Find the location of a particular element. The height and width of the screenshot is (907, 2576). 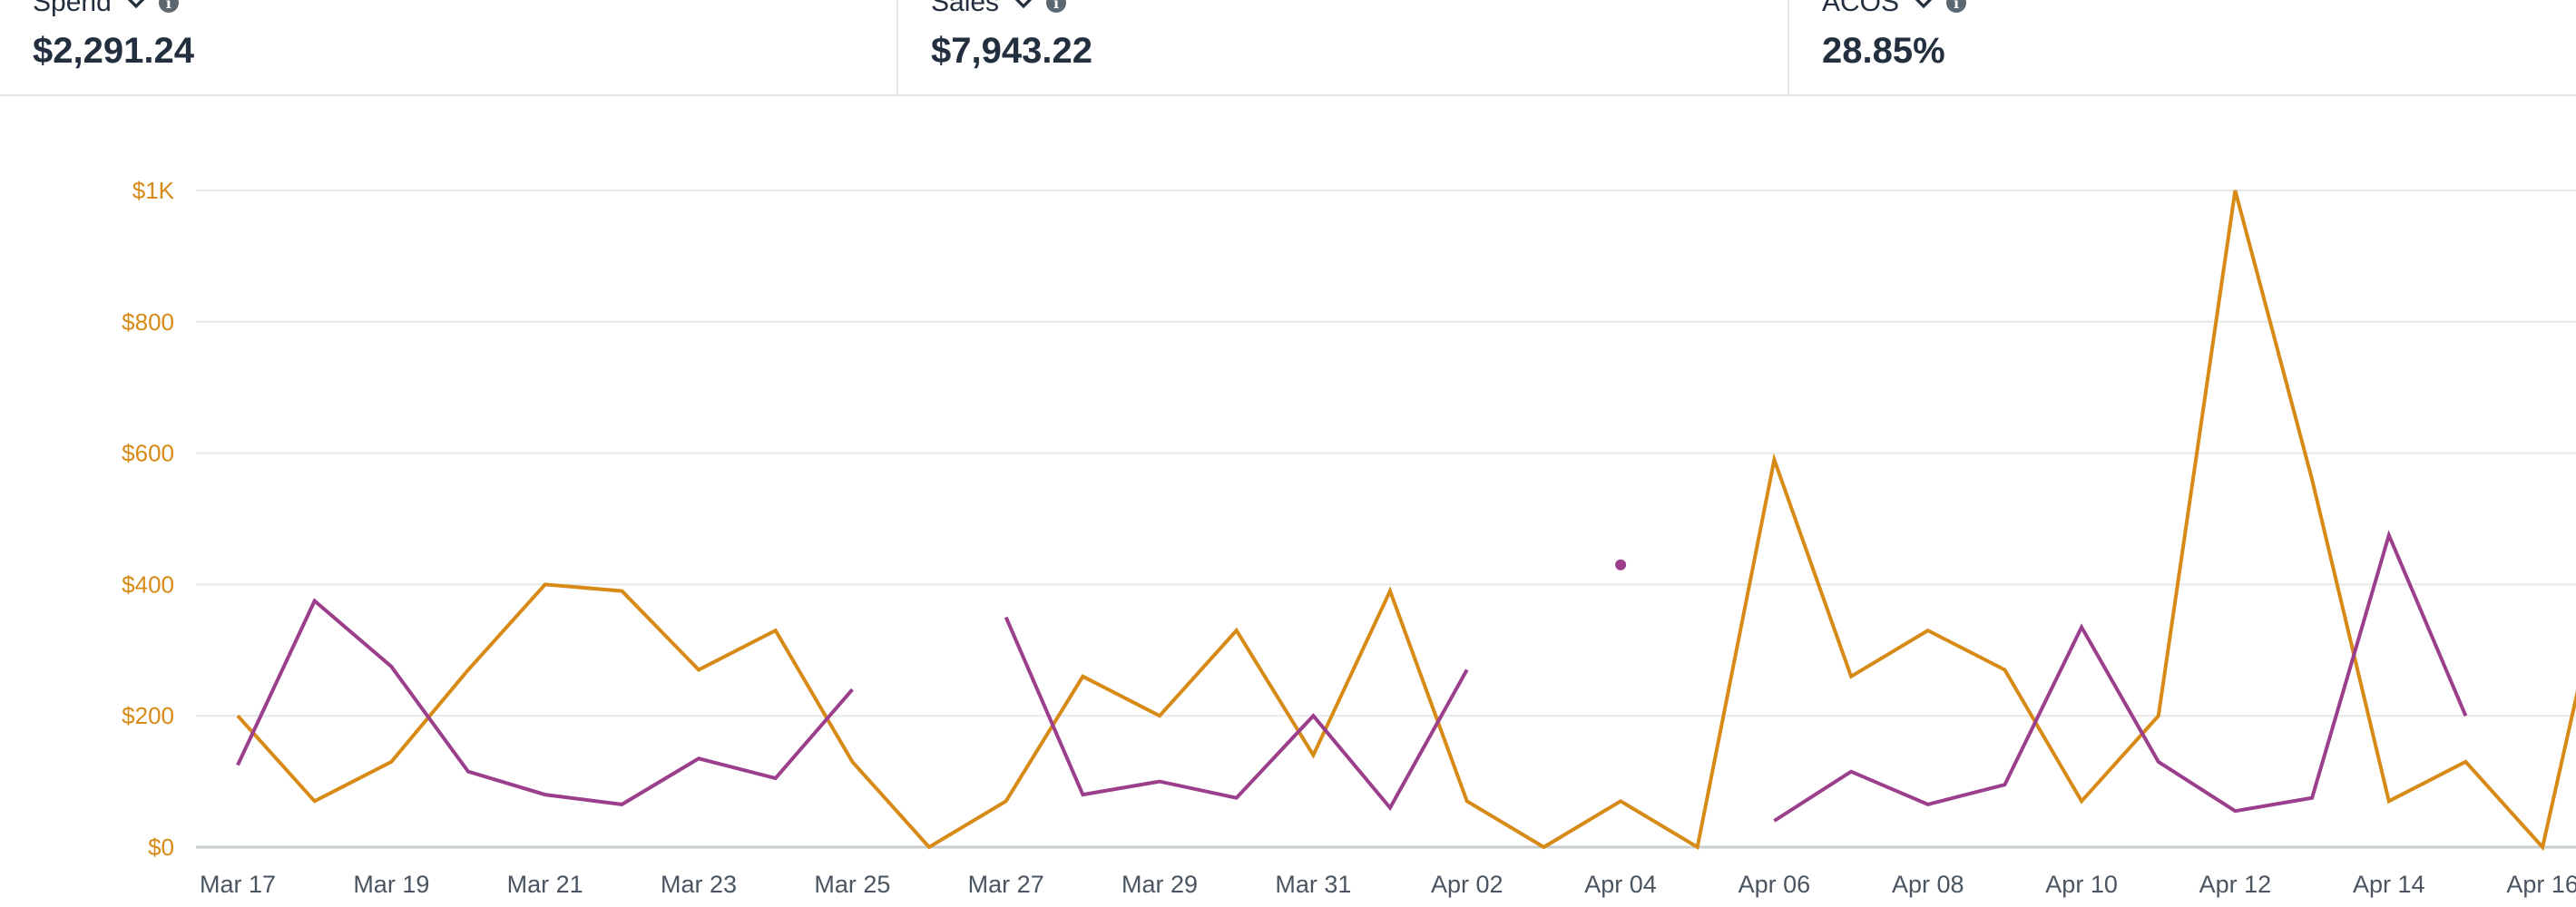

metric-spend: Spend i $2,291.24 is located at coordinates (449, 47).